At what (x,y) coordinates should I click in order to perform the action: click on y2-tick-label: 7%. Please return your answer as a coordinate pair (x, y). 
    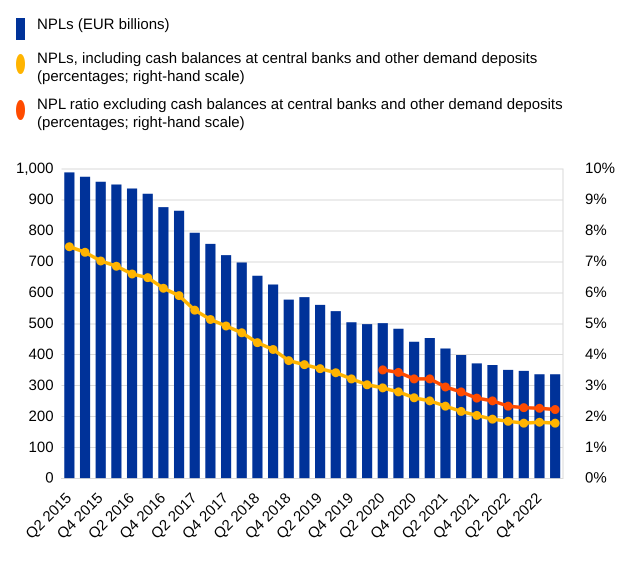
    Looking at the image, I should click on (595, 261).